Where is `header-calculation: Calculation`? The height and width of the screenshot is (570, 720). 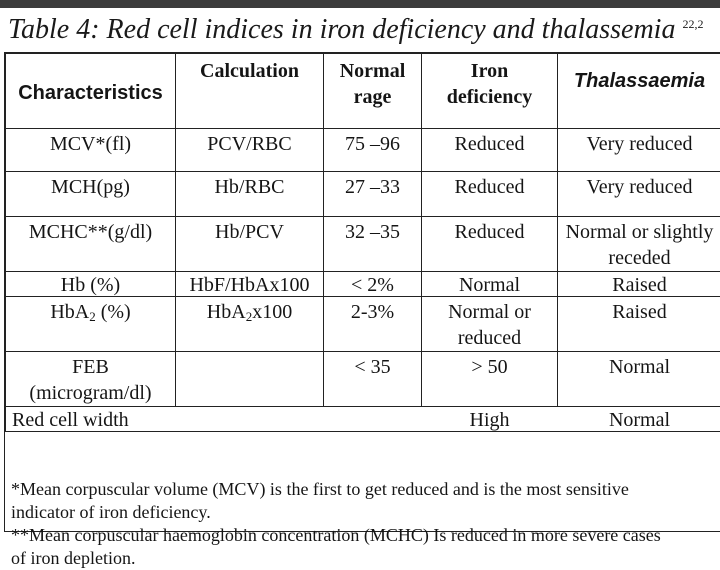 header-calculation: Calculation is located at coordinates (250, 91).